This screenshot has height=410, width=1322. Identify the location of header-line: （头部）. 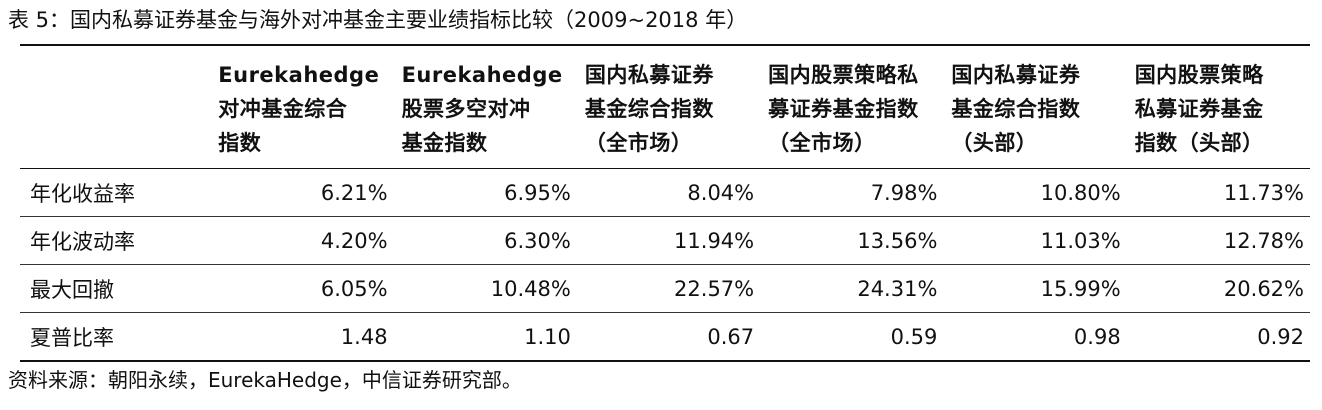
(994, 143).